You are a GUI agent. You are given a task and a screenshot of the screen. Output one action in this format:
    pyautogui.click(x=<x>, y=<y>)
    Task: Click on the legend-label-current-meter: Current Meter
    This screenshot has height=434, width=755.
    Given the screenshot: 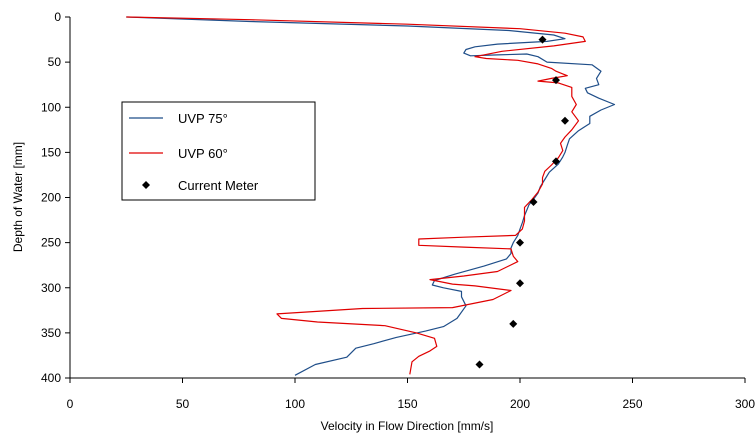 What is the action you would take?
    pyautogui.click(x=218, y=185)
    